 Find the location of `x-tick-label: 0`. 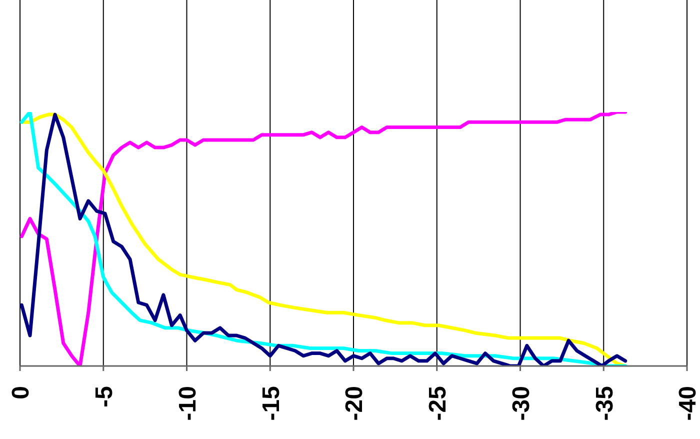

x-tick-label: 0 is located at coordinates (21, 393).